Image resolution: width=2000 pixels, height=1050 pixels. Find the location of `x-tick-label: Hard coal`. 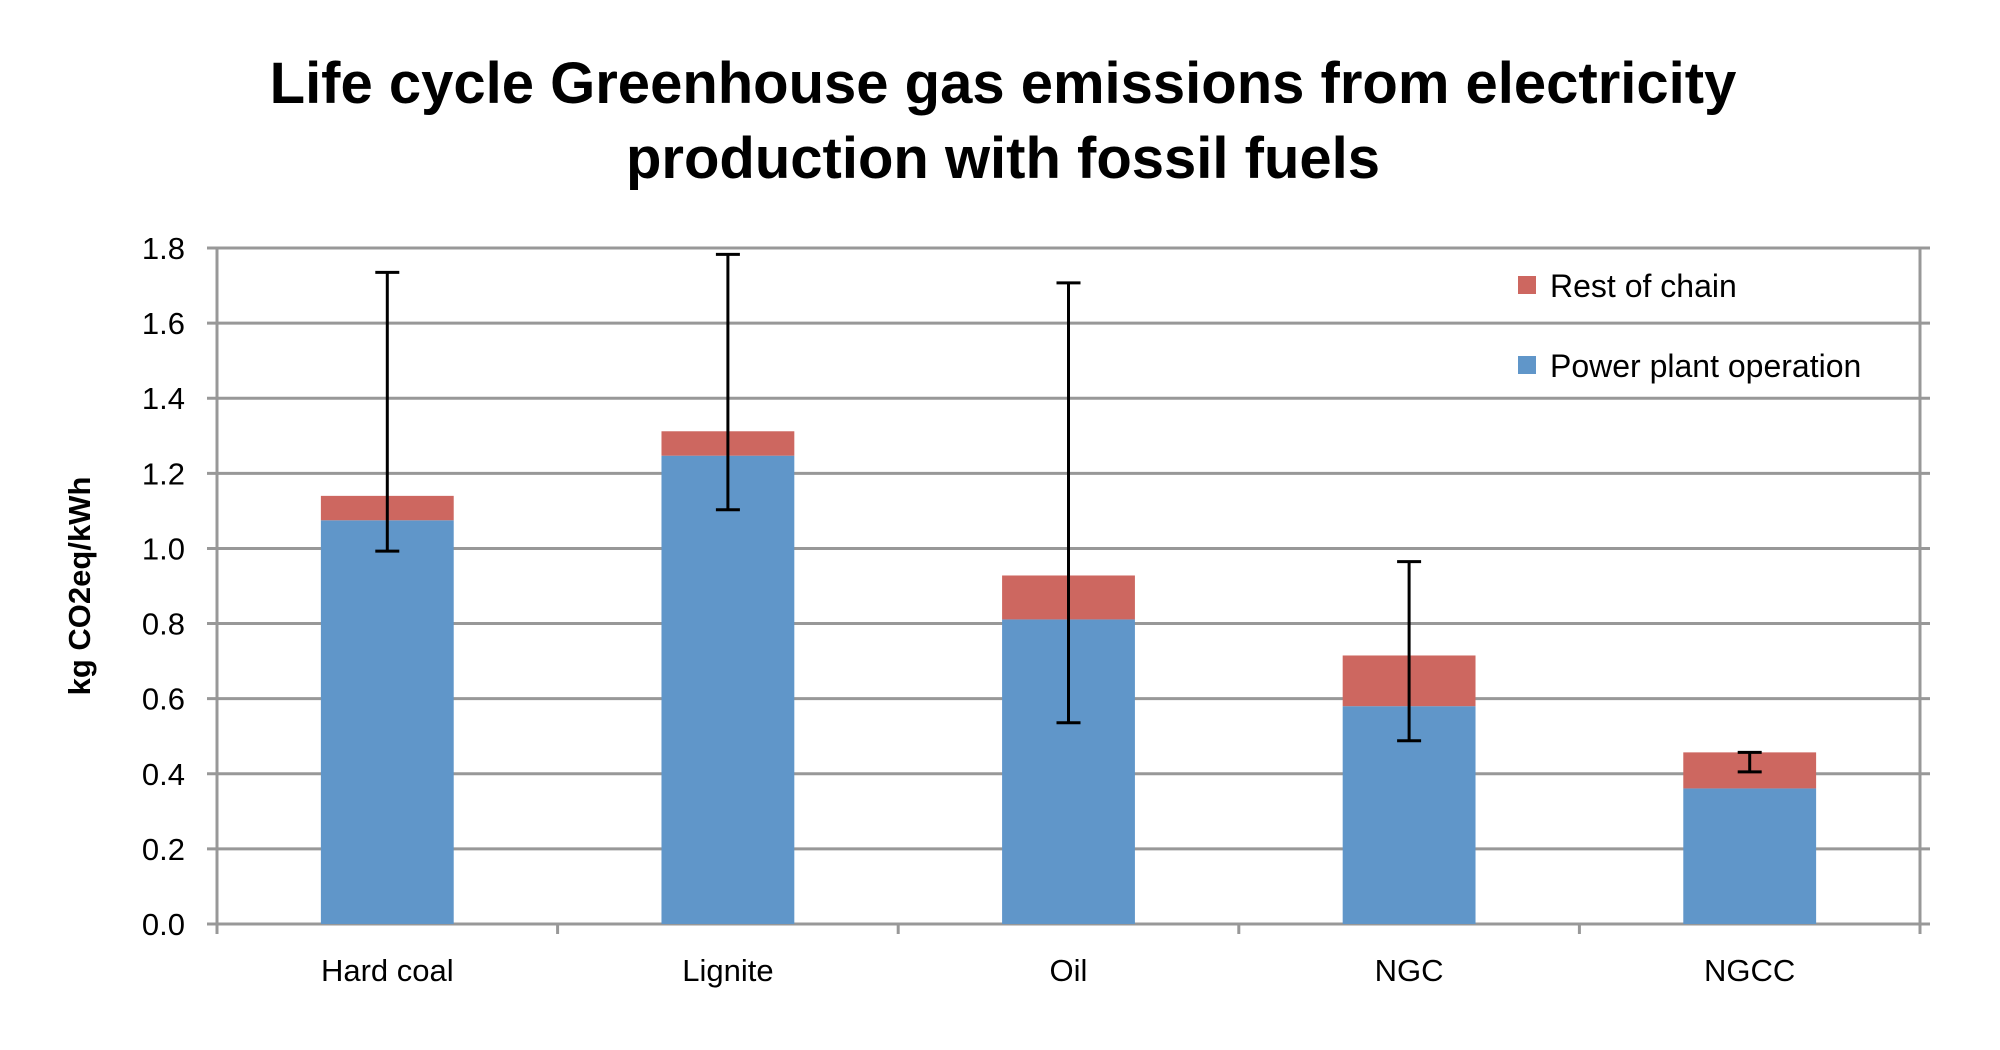

x-tick-label: Hard coal is located at coordinates (387, 970).